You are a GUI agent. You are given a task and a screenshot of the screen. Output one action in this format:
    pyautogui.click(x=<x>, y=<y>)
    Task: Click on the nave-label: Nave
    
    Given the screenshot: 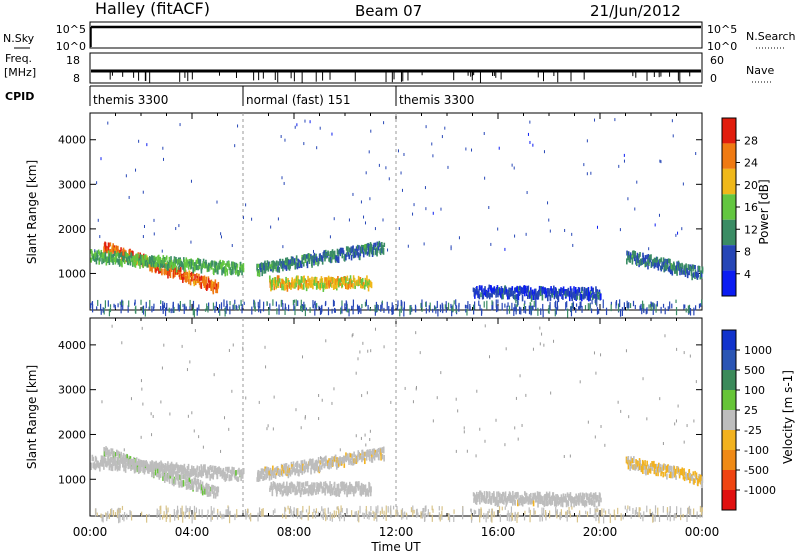 What is the action you would take?
    pyautogui.click(x=760, y=70)
    